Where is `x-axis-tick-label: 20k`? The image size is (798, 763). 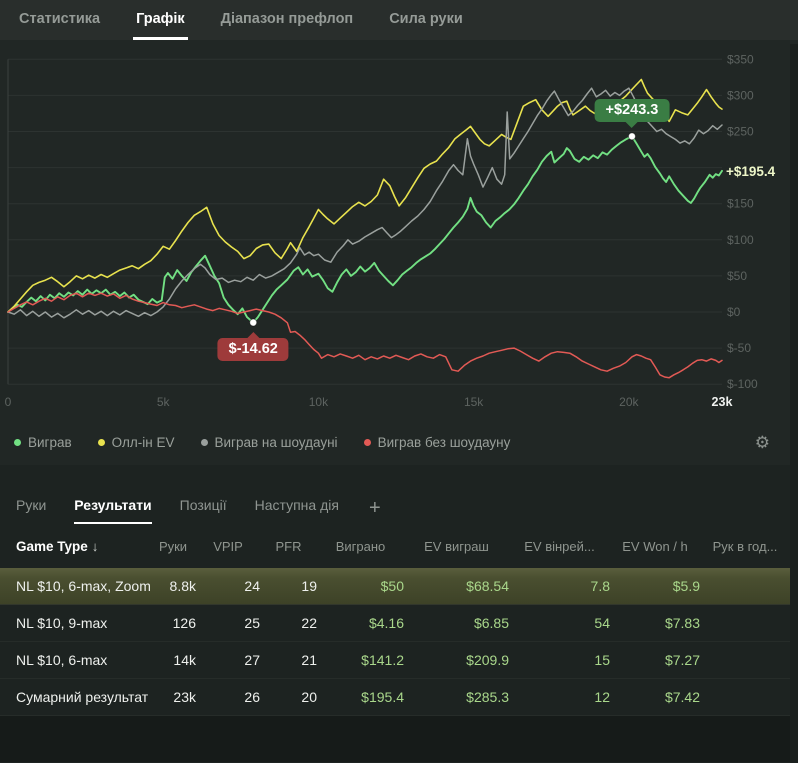 x-axis-tick-label: 20k is located at coordinates (629, 402).